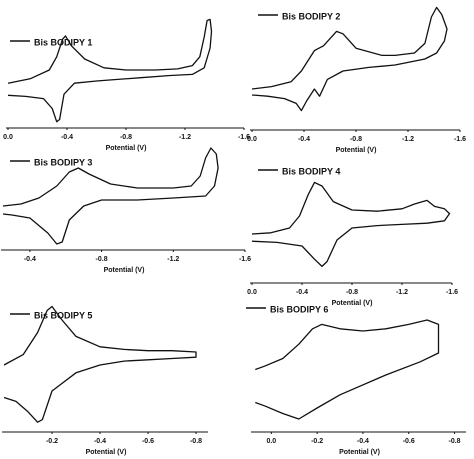 The height and width of the screenshot is (459, 474). I want to click on legend-label: Bis BODIPY 2, so click(311, 16).